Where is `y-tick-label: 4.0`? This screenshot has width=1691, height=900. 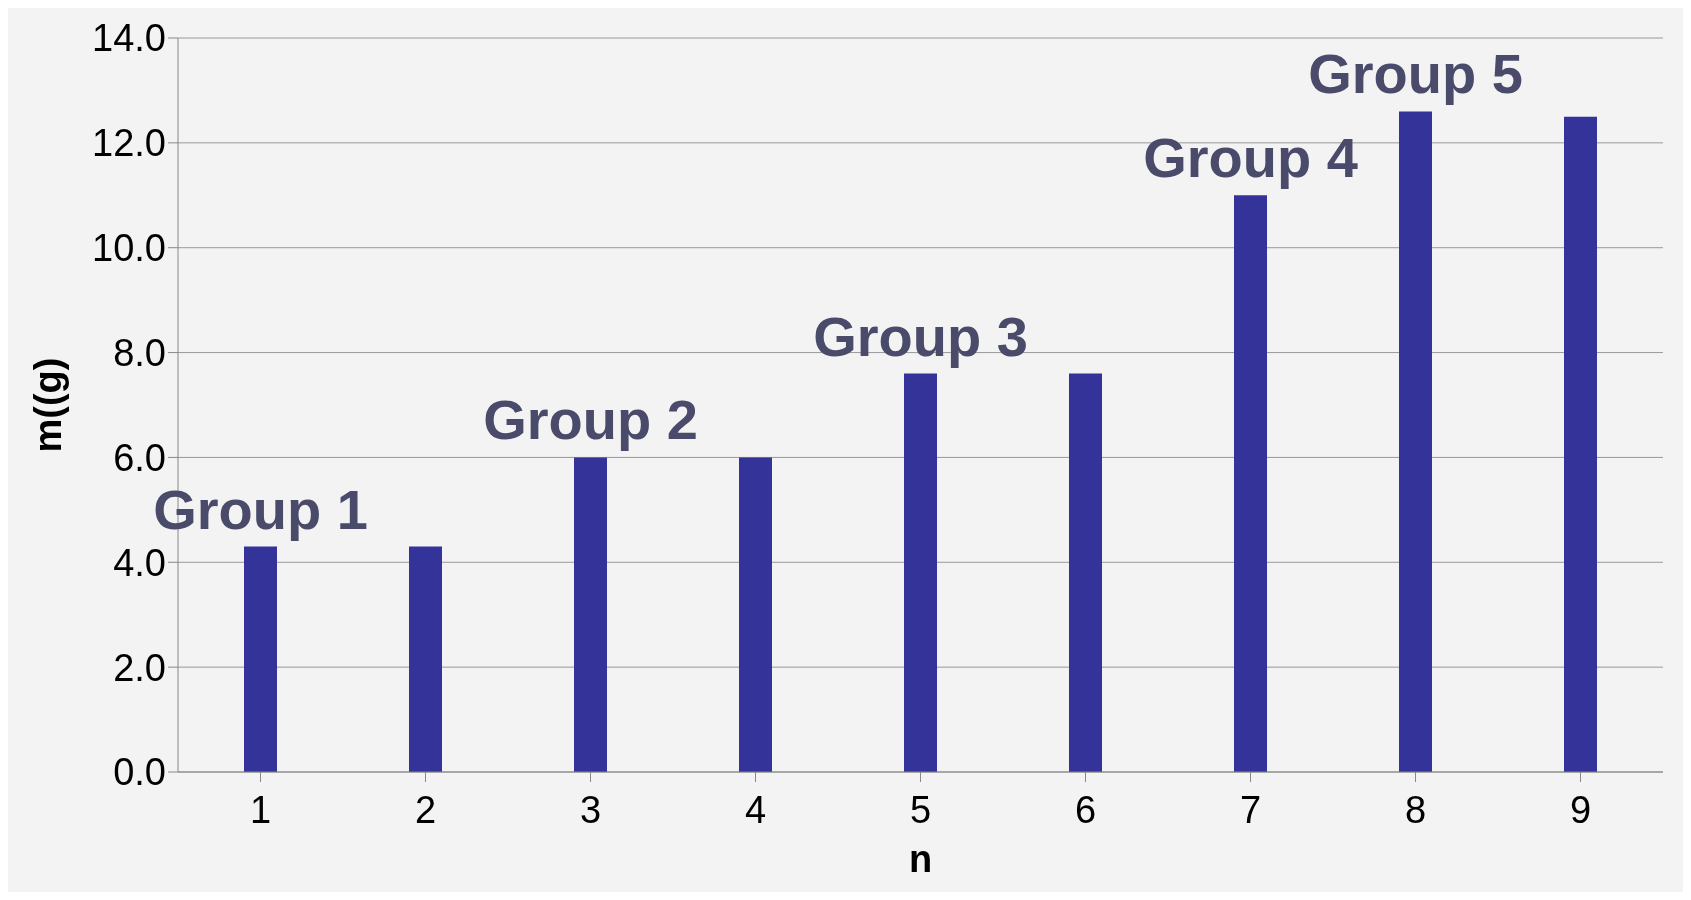 y-tick-label: 4.0 is located at coordinates (139, 562).